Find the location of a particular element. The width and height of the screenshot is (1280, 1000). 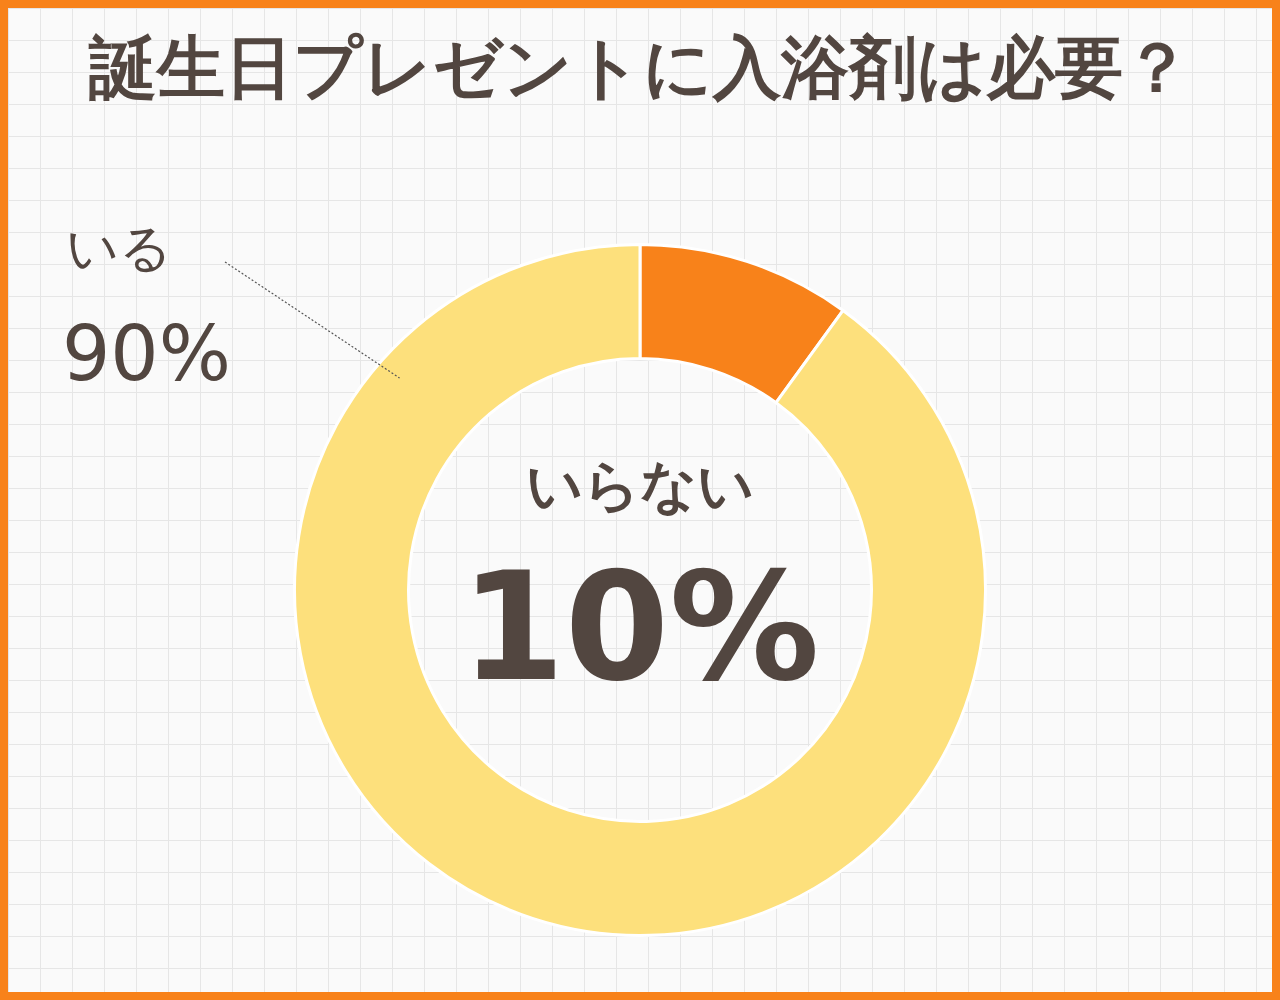

data-label: 10% is located at coordinates (640, 626).